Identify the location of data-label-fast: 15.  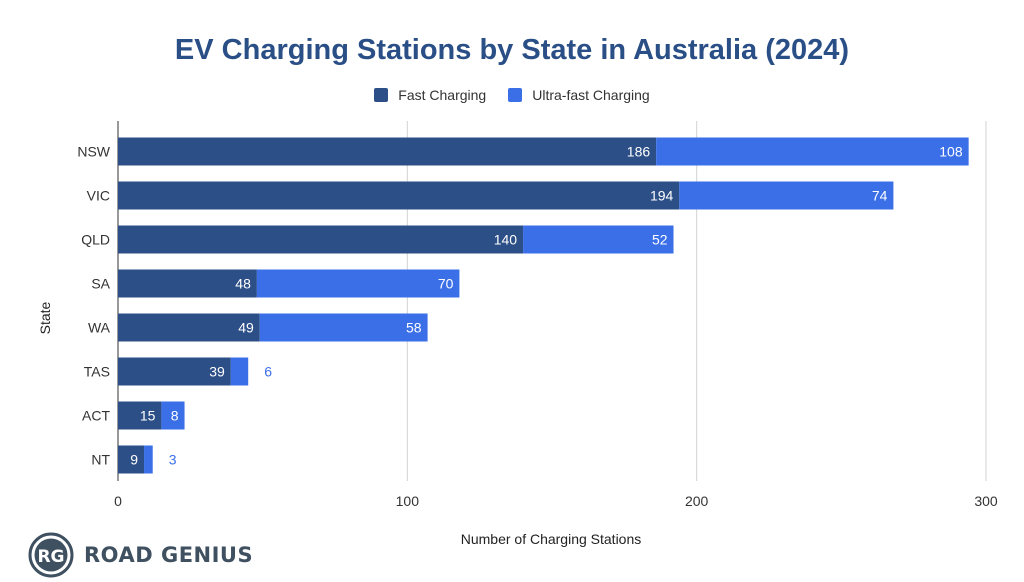
(148, 416).